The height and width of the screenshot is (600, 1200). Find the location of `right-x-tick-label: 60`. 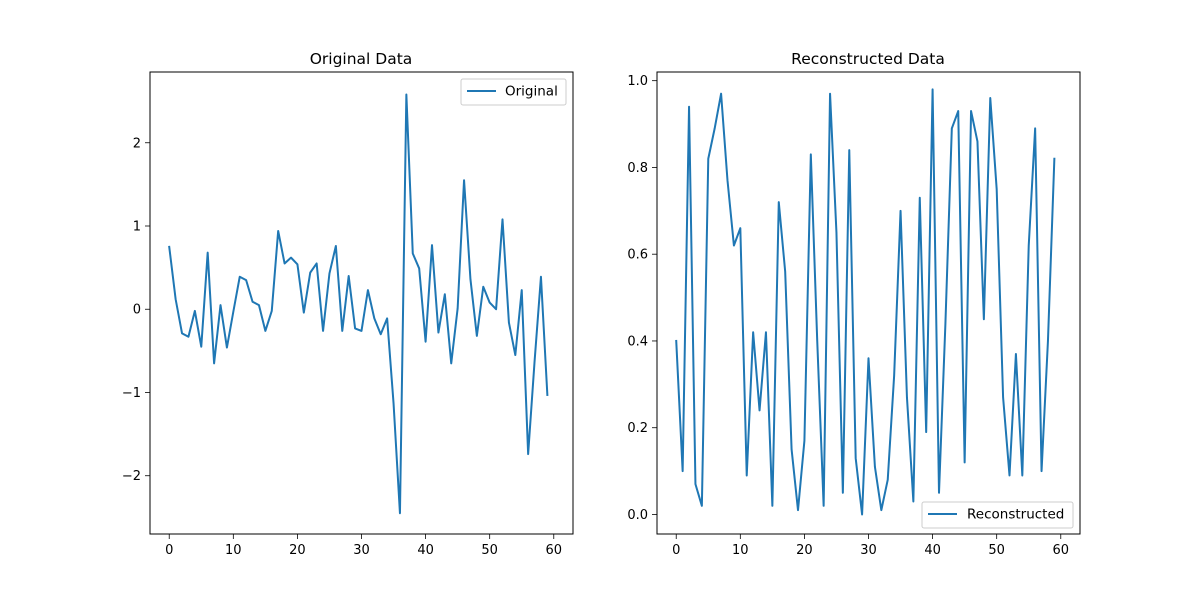

right-x-tick-label: 60 is located at coordinates (1060, 550).